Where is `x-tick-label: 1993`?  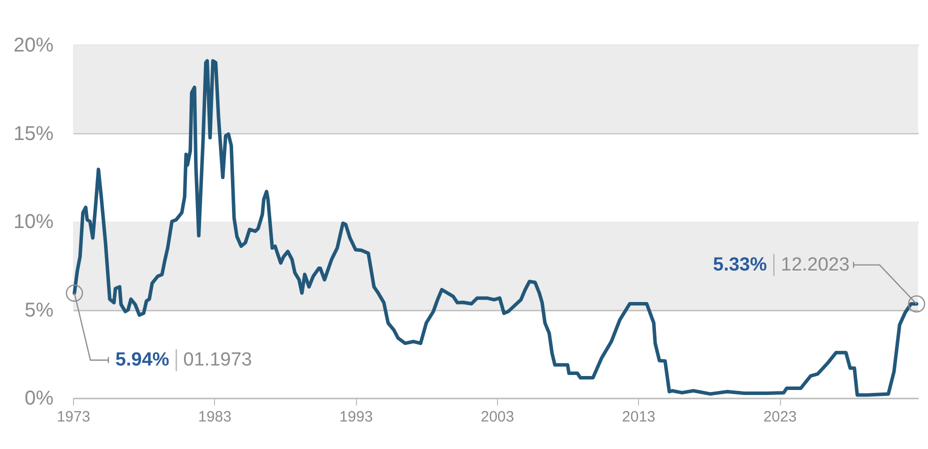
x-tick-label: 1993 is located at coordinates (356, 417).